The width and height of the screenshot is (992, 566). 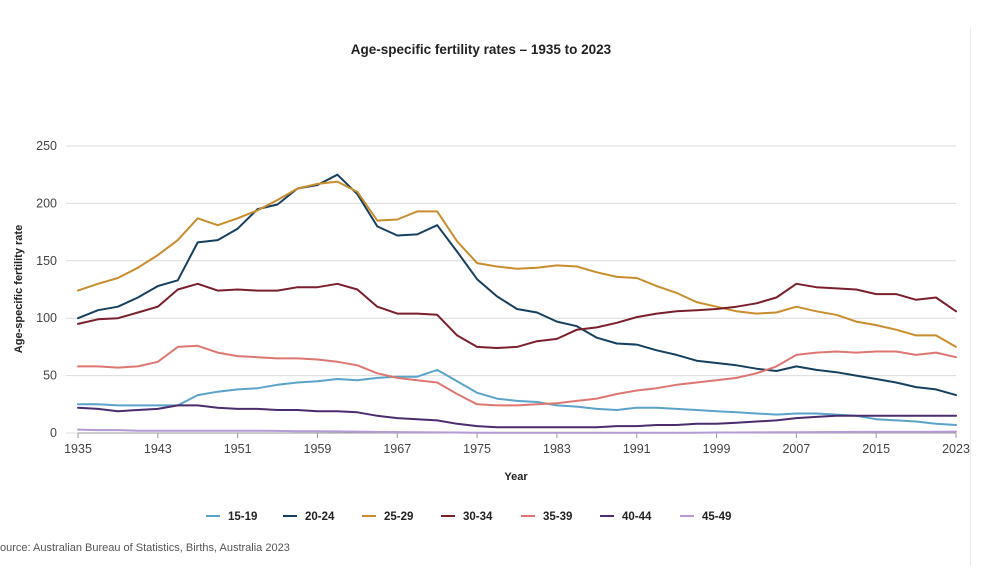 What do you see at coordinates (158, 449) in the screenshot?
I see `x-tick-label: 1943` at bounding box center [158, 449].